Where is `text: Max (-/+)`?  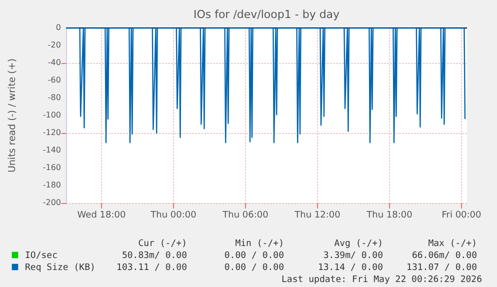
text: Max (-/+) is located at coordinates (452, 244).